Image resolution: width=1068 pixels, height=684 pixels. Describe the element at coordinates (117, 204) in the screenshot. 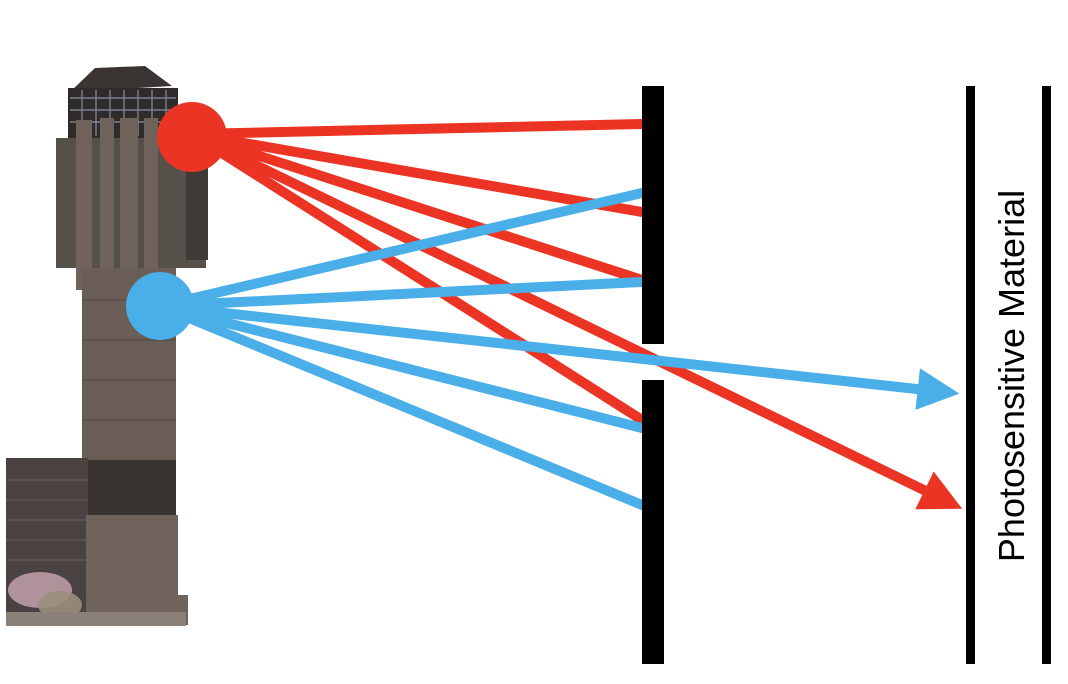

I see `building-ribs` at that location.